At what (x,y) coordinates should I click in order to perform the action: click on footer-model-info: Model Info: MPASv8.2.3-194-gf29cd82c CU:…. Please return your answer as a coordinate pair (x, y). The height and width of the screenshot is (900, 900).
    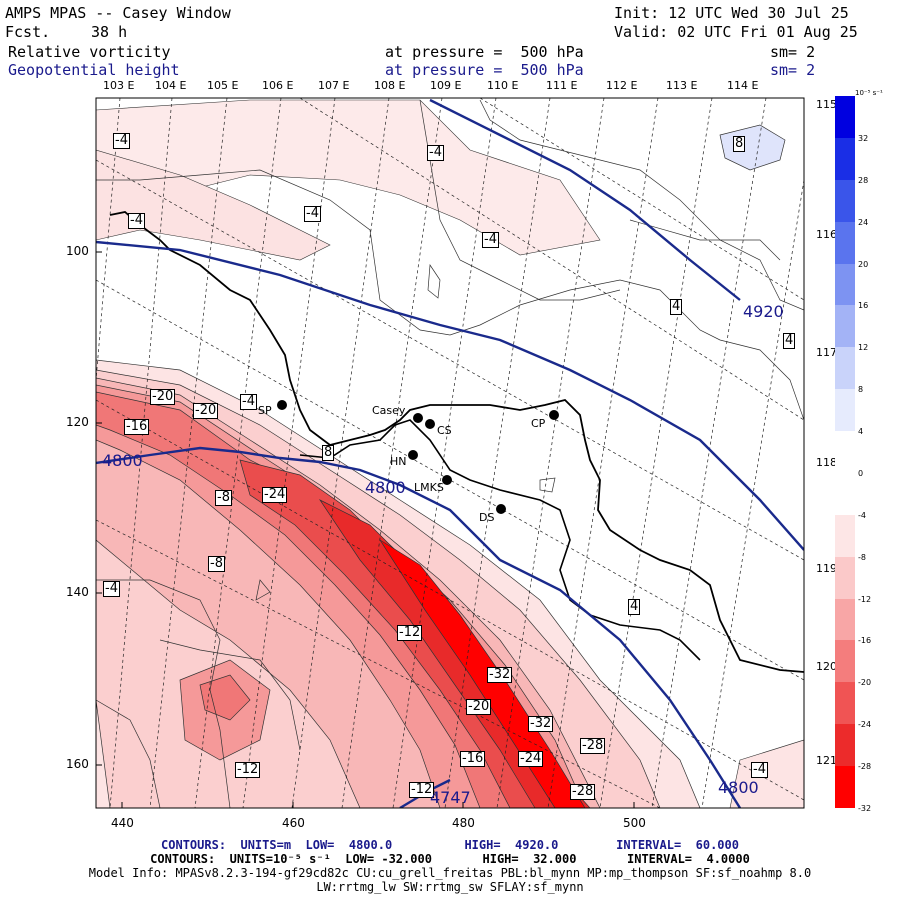
    Looking at the image, I should click on (450, 873).